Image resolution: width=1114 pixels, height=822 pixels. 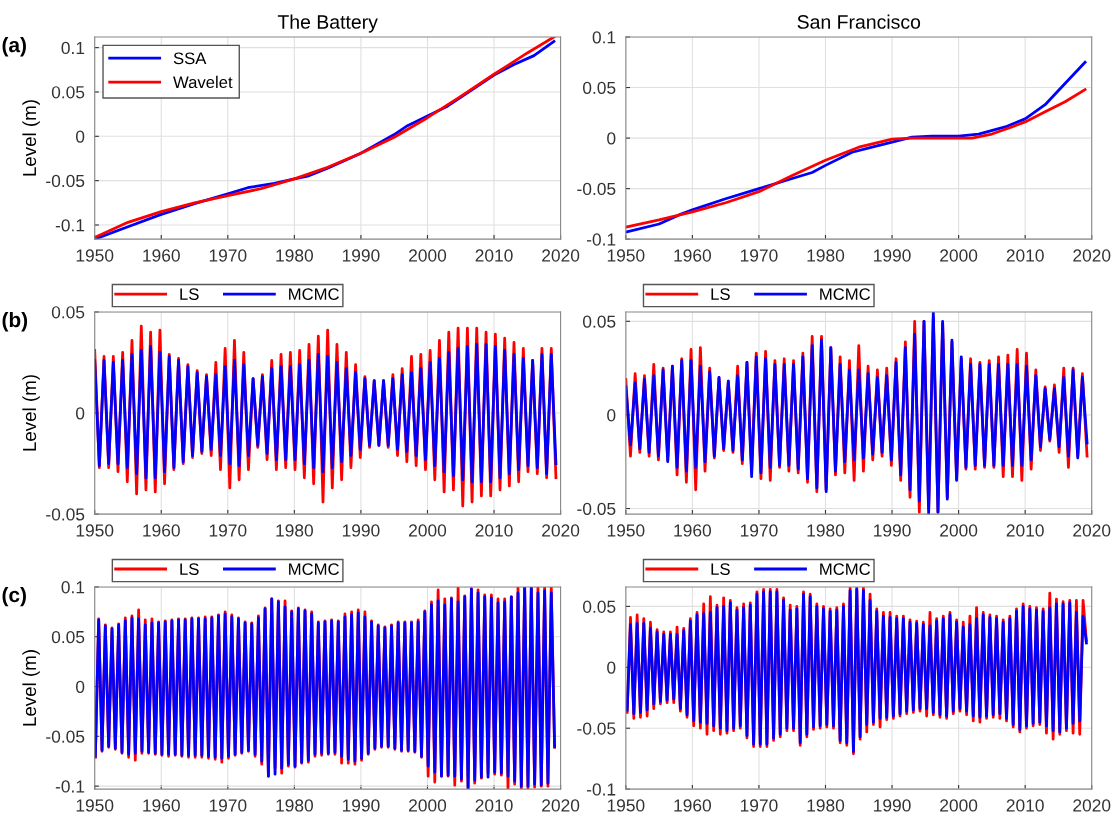 What do you see at coordinates (14, 596) in the screenshot?
I see `text: (c)` at bounding box center [14, 596].